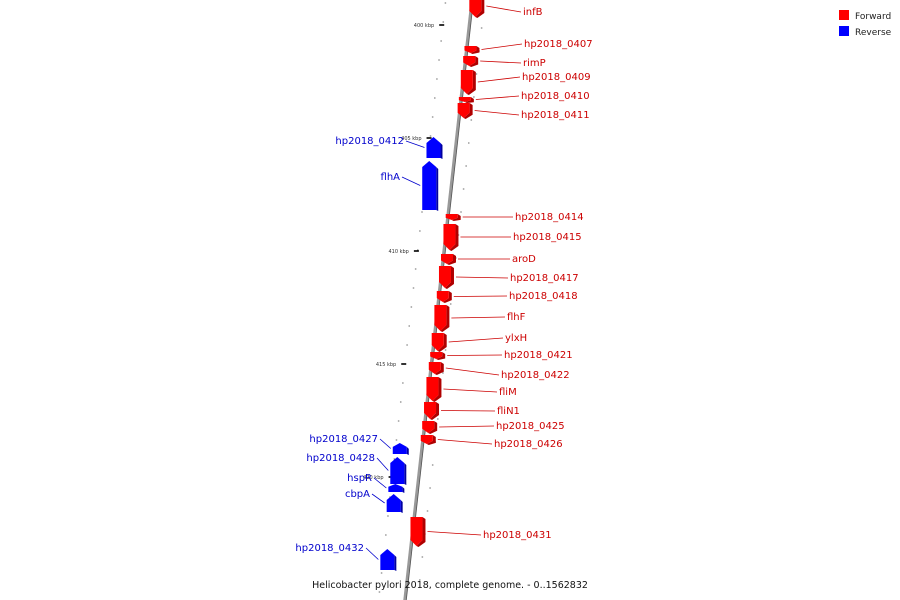  I want to click on gene-label-cbpA: cbpA, so click(357, 494).